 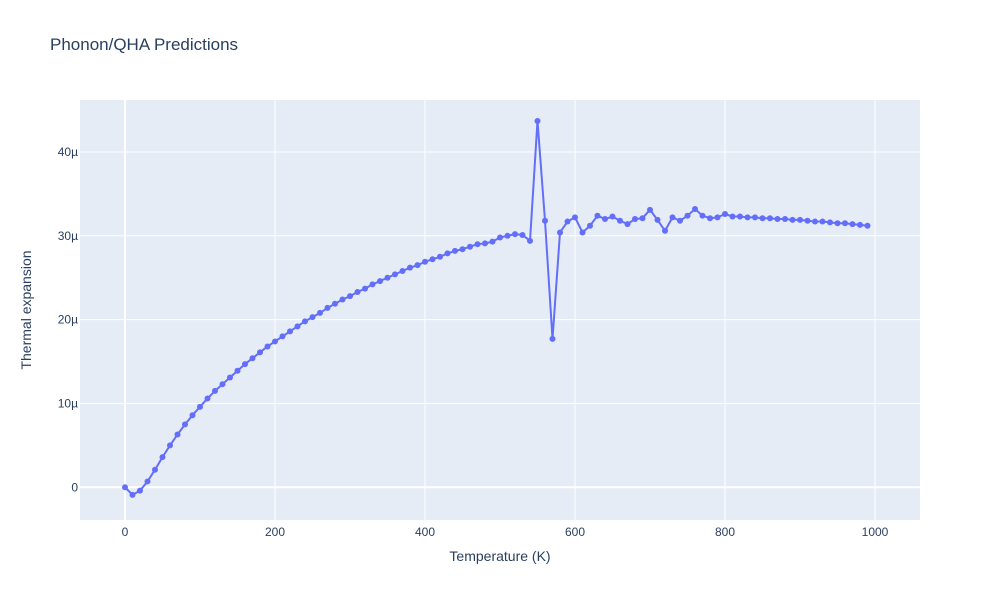 What do you see at coordinates (144, 44) in the screenshot?
I see `chart-title: Phonon/QHA Predictions` at bounding box center [144, 44].